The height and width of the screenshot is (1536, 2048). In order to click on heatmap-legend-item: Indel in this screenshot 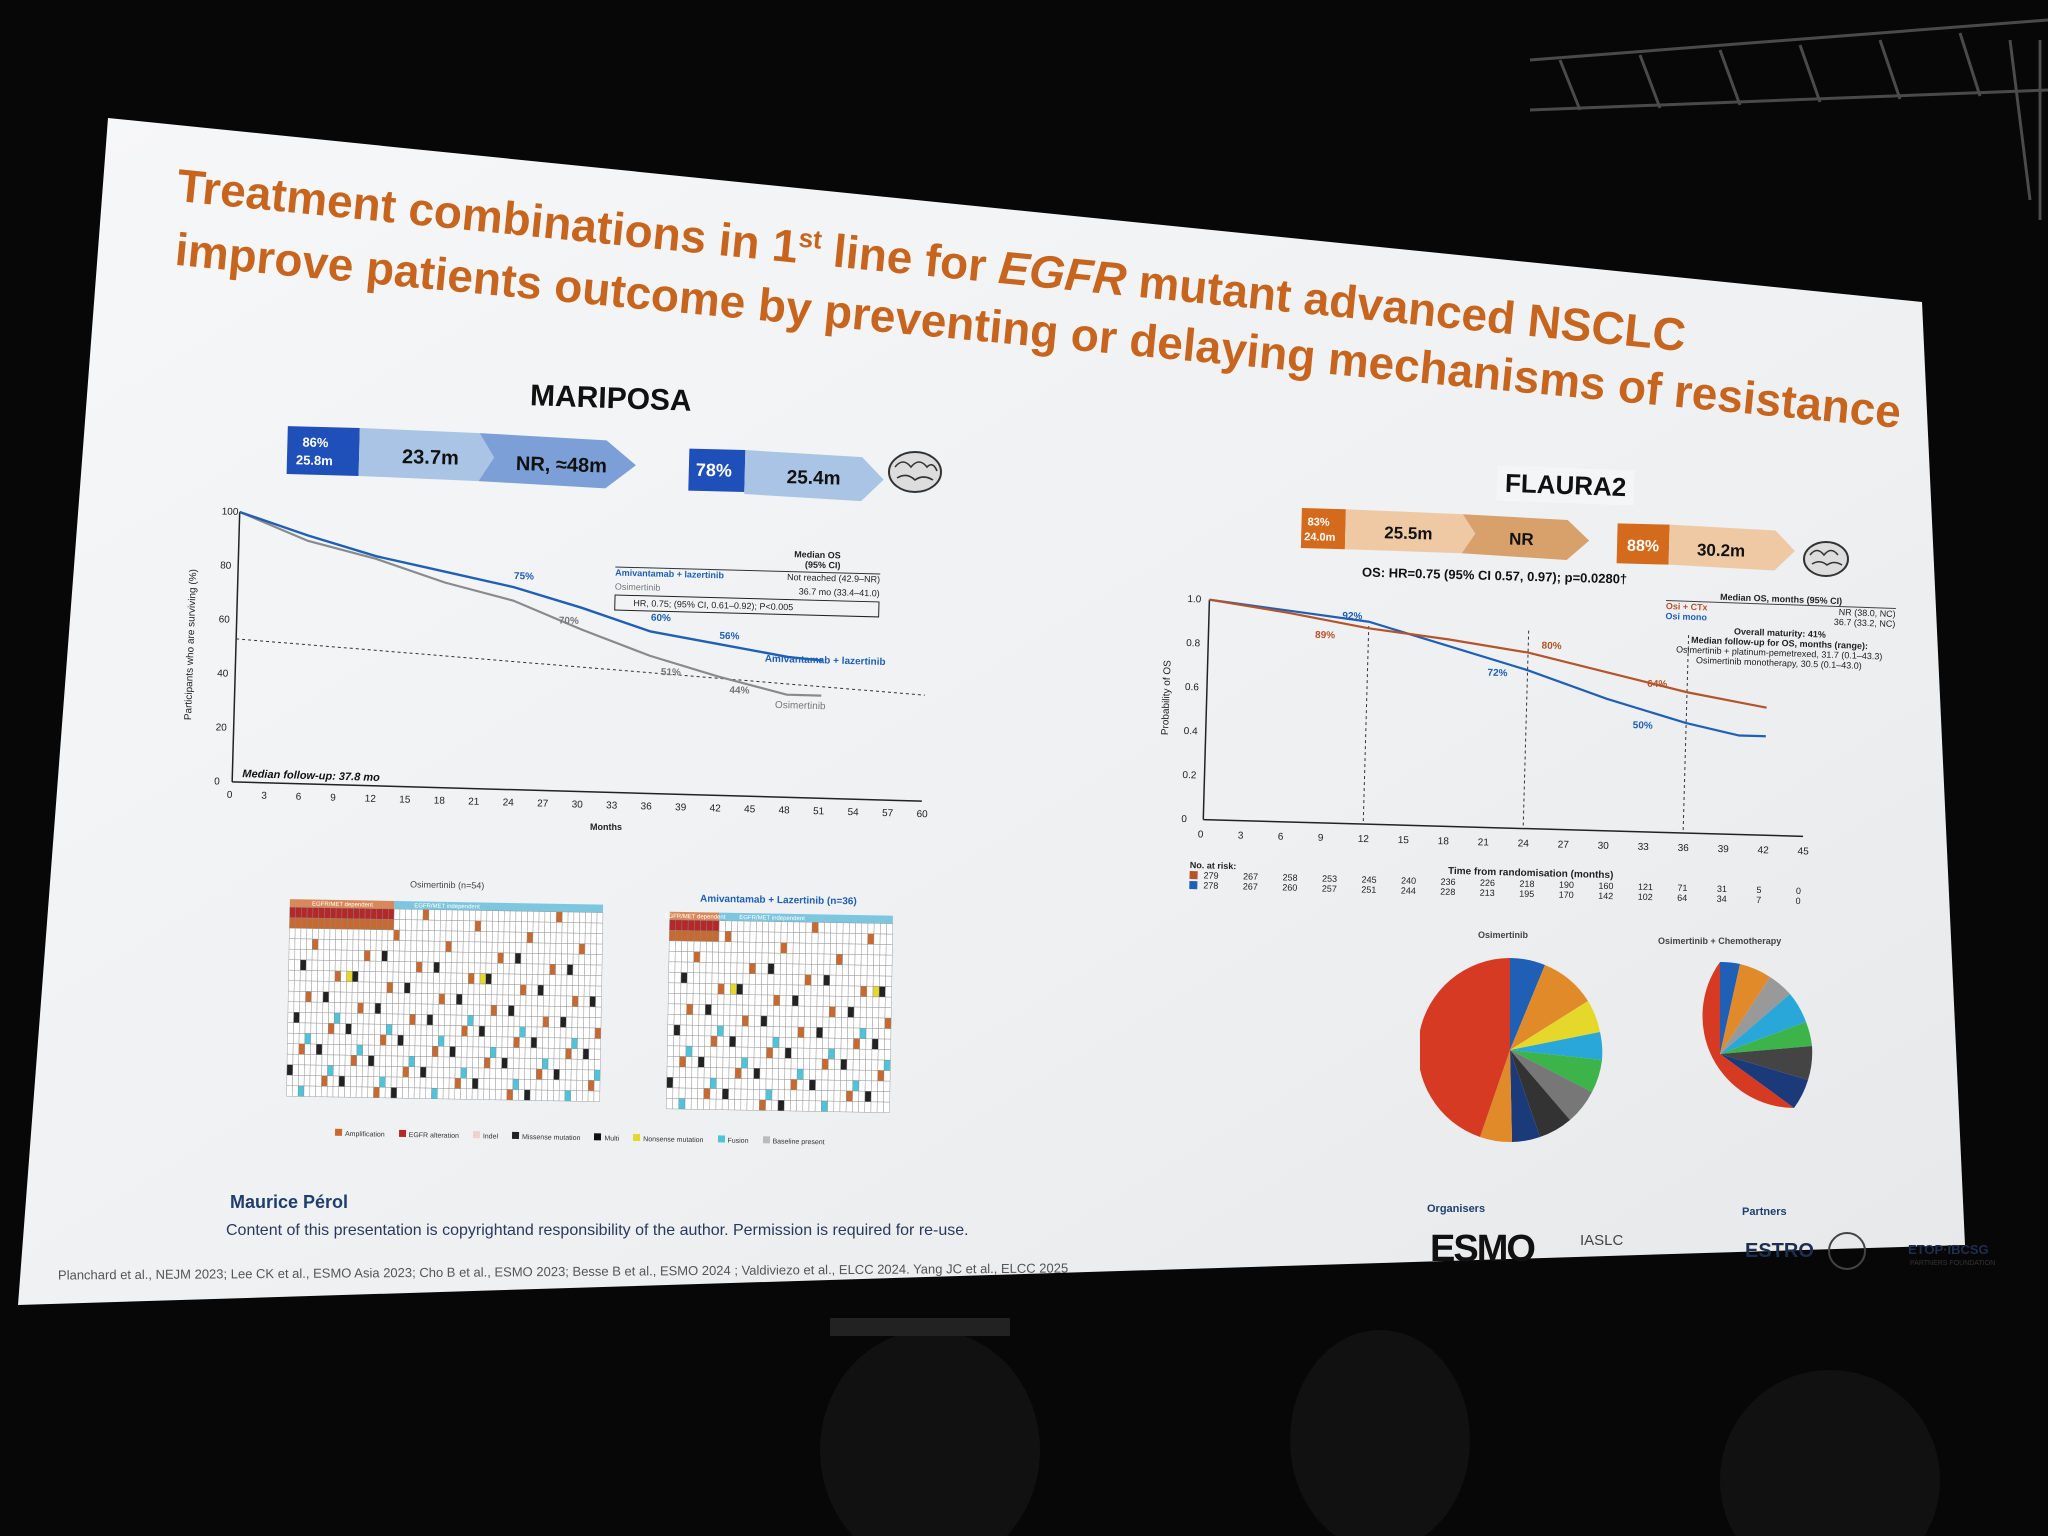, I will do `click(485, 1136)`.